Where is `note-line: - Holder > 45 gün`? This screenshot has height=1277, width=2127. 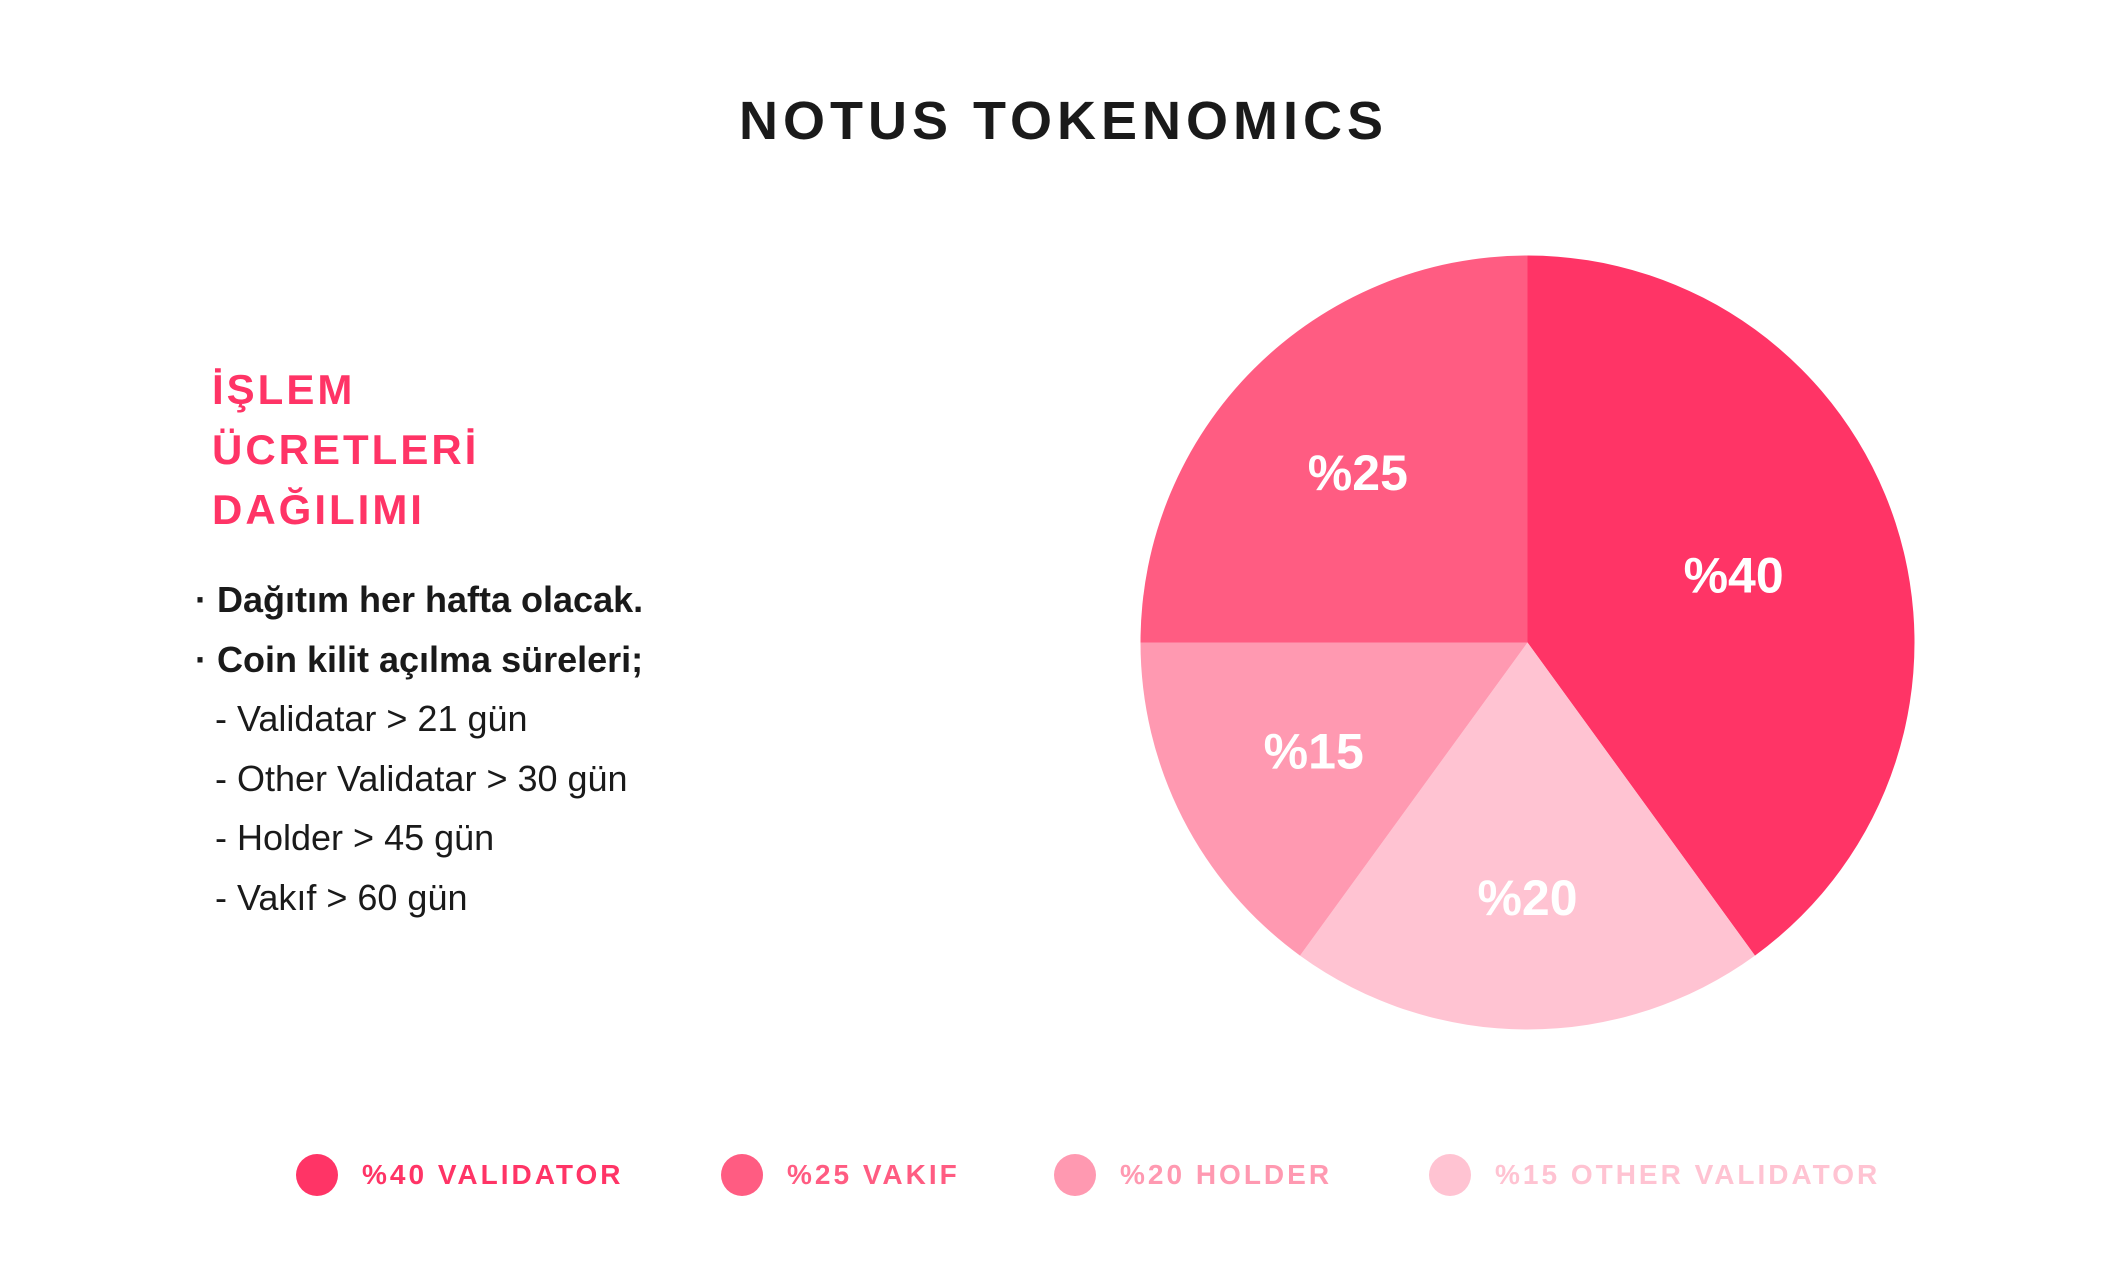
note-line: - Holder > 45 gün is located at coordinates (355, 837).